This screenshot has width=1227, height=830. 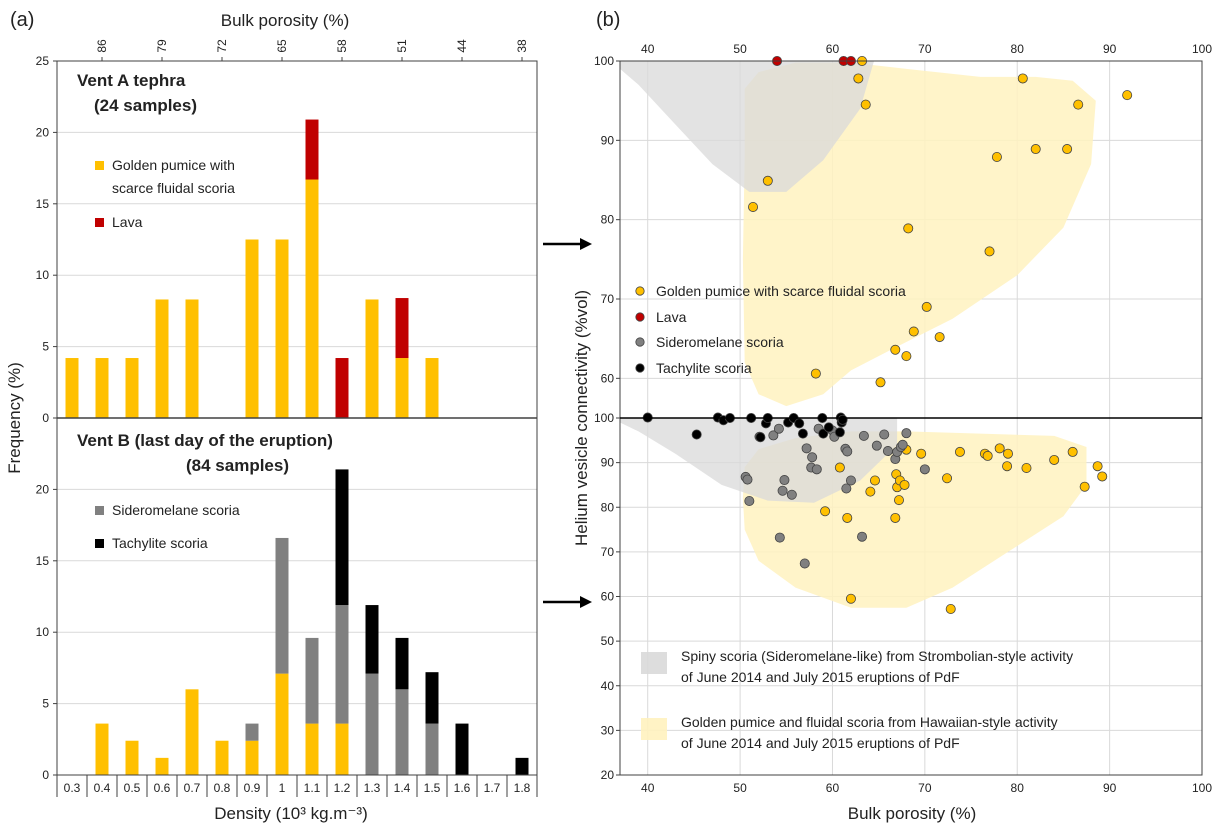 What do you see at coordinates (43, 61) in the screenshot?
I see `a-top-ytick-label: 25` at bounding box center [43, 61].